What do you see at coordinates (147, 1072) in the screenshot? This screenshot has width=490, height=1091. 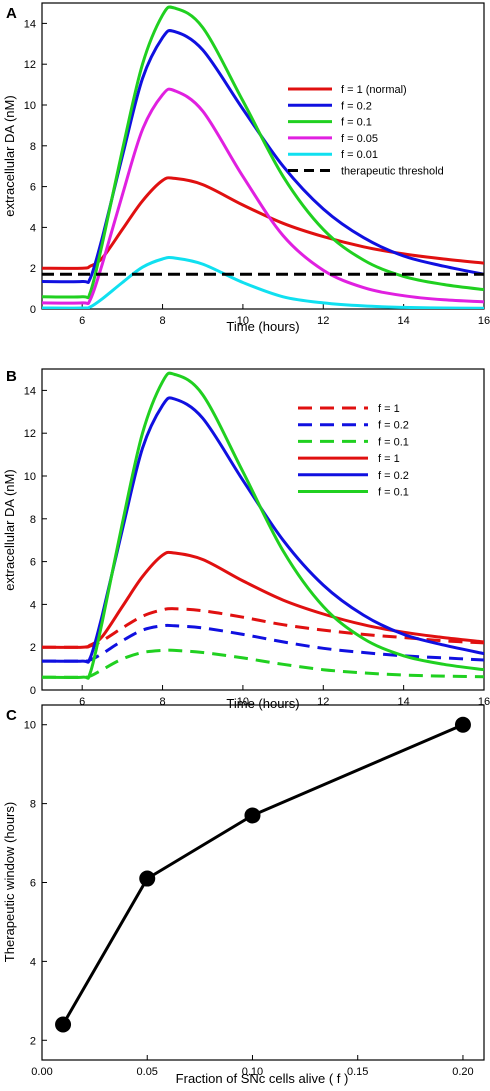 I see `x-tick-label: 0.05` at bounding box center [147, 1072].